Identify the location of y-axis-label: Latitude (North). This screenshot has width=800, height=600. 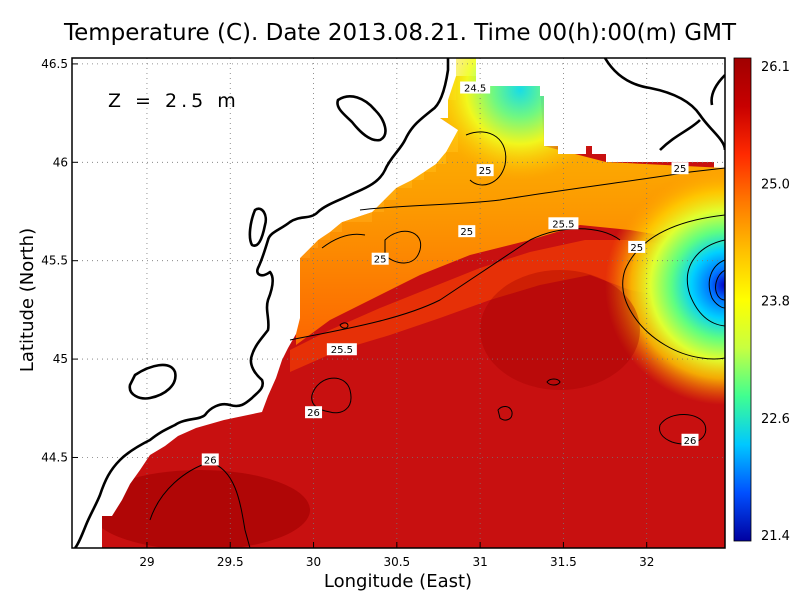
(27, 300).